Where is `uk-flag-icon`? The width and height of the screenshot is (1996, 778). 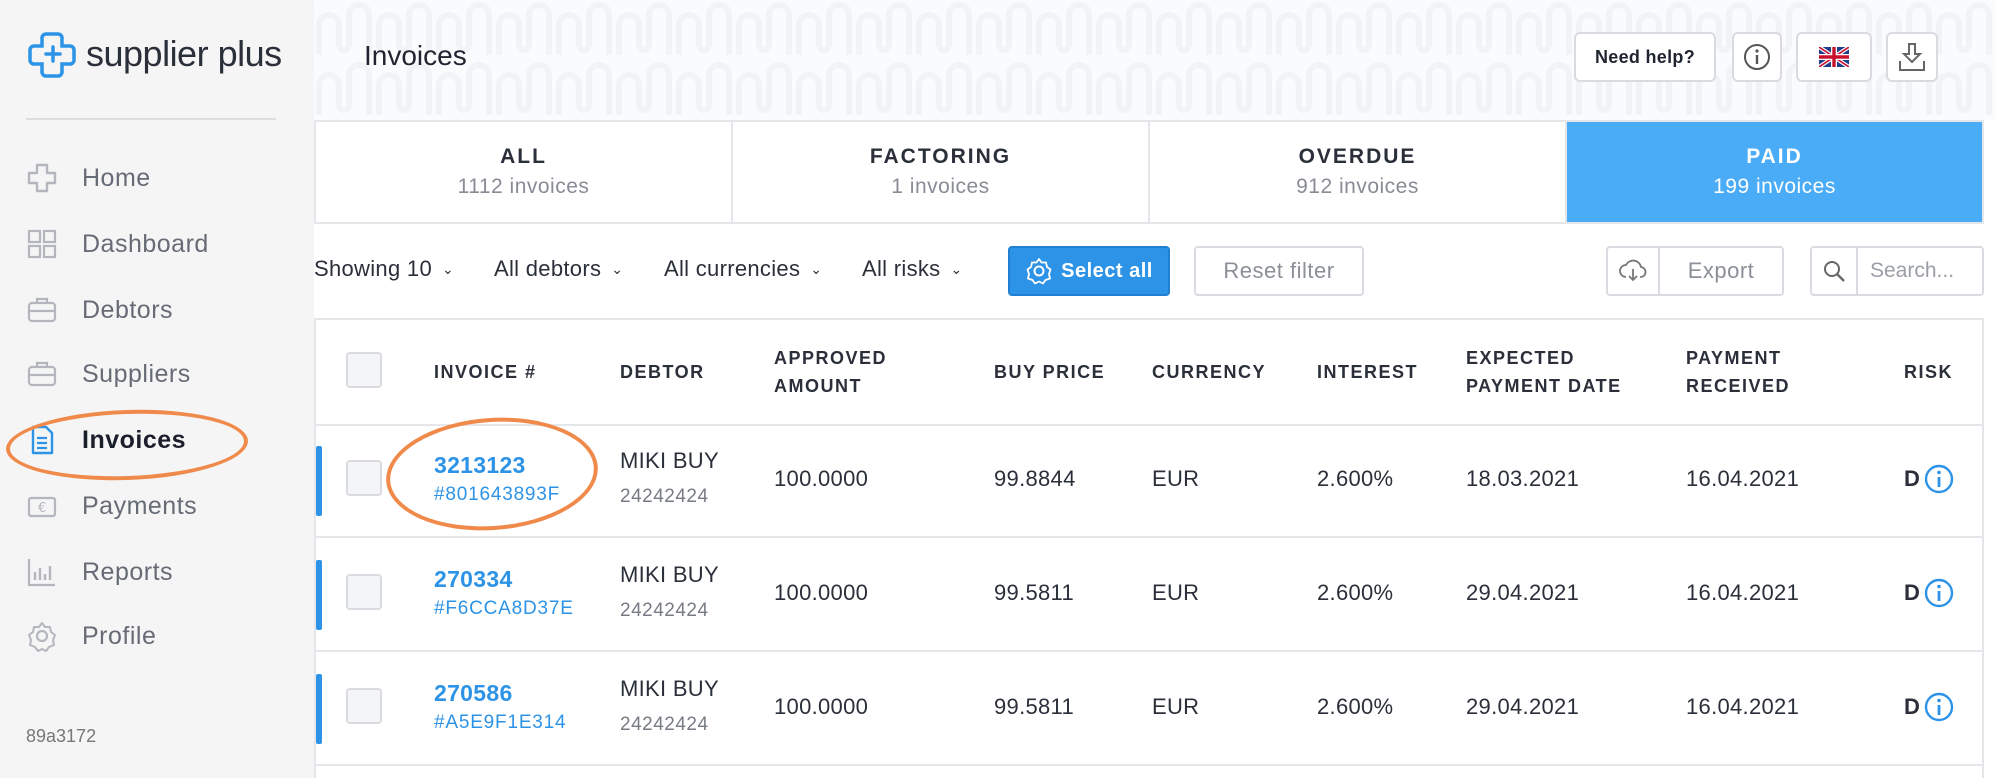
uk-flag-icon is located at coordinates (1834, 57).